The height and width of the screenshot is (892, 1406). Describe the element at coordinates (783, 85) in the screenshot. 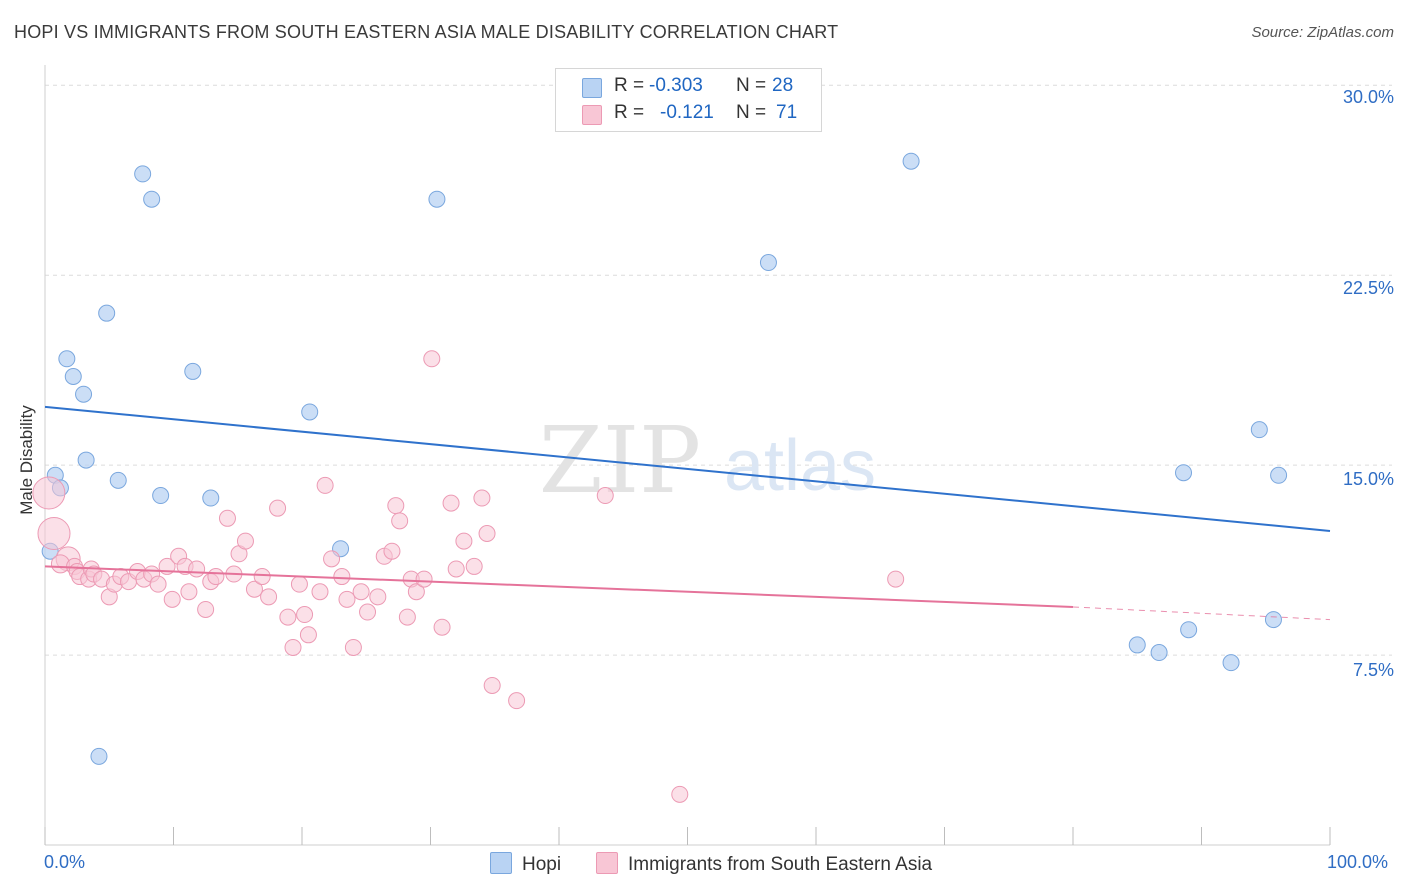

I see `legend-n-value: 28` at that location.